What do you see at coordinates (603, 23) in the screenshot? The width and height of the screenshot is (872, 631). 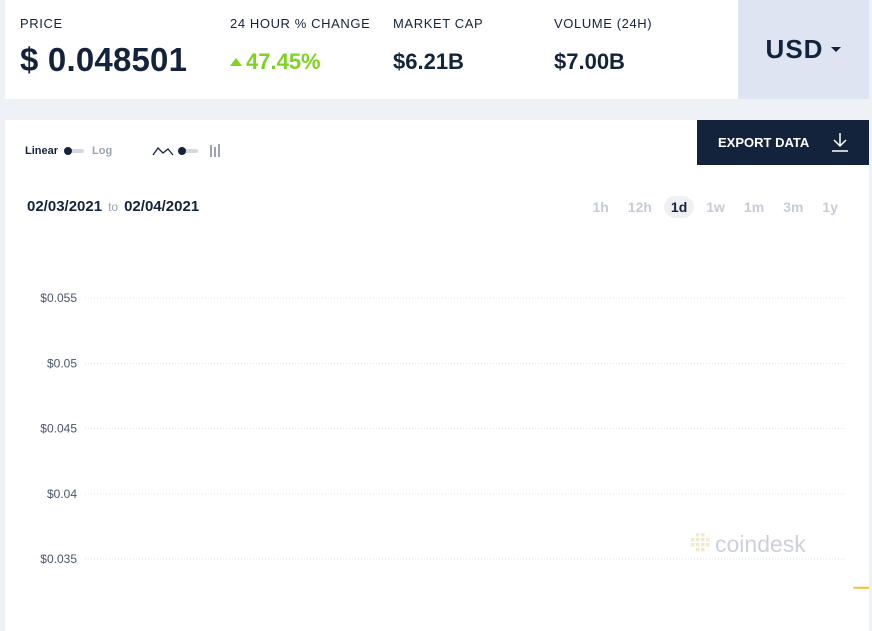 I see `volume-label: VOLUME (24H)` at bounding box center [603, 23].